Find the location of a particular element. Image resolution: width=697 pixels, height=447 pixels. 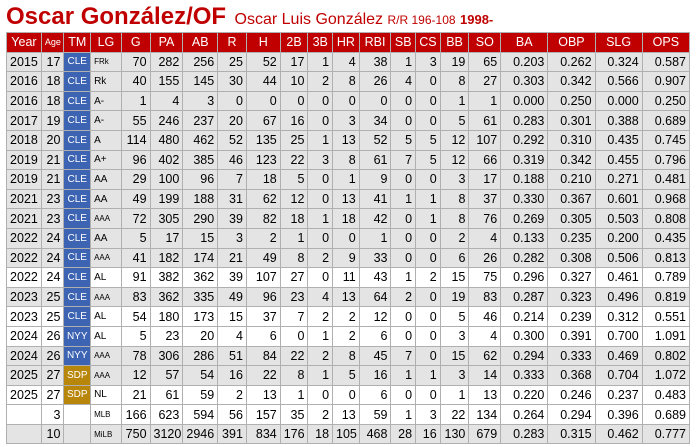

cell: 83 is located at coordinates (485, 297).